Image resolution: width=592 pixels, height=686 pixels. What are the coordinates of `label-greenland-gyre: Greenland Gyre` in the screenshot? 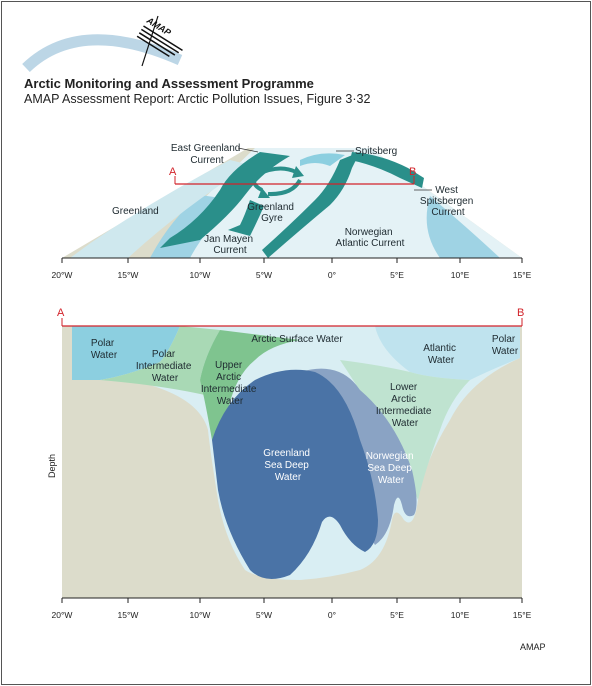 It's located at (271, 213).